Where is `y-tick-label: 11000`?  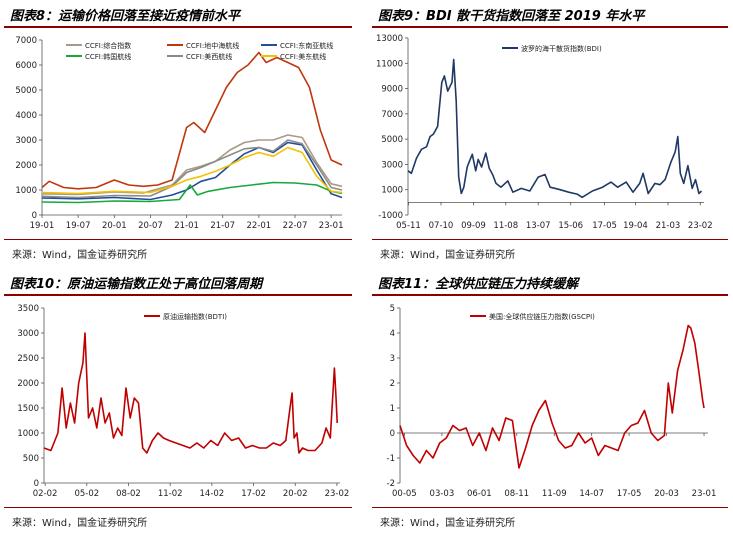 y-tick-label: 11000 is located at coordinates (389, 64).